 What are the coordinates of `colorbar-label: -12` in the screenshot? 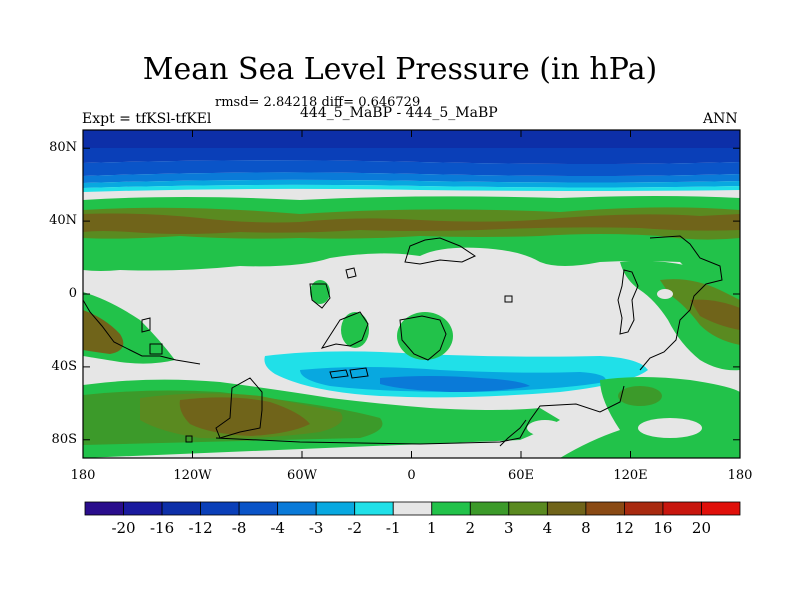 It's located at (200, 528).